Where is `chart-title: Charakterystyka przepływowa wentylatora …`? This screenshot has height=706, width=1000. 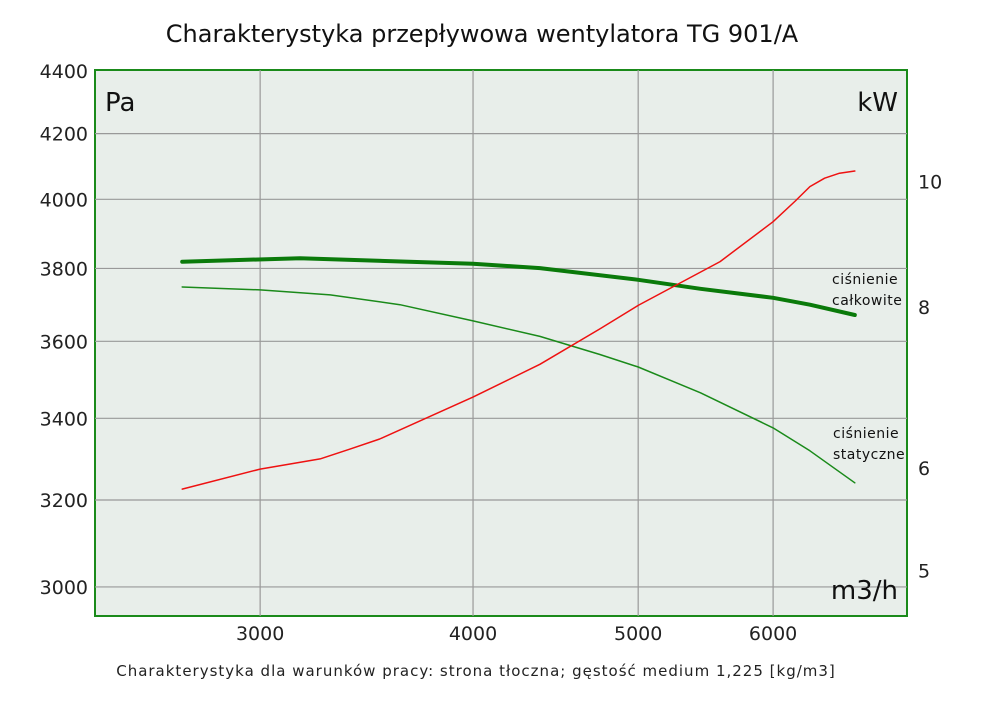
chart-title: Charakterystyka przepływowa wentylatora … is located at coordinates (482, 34).